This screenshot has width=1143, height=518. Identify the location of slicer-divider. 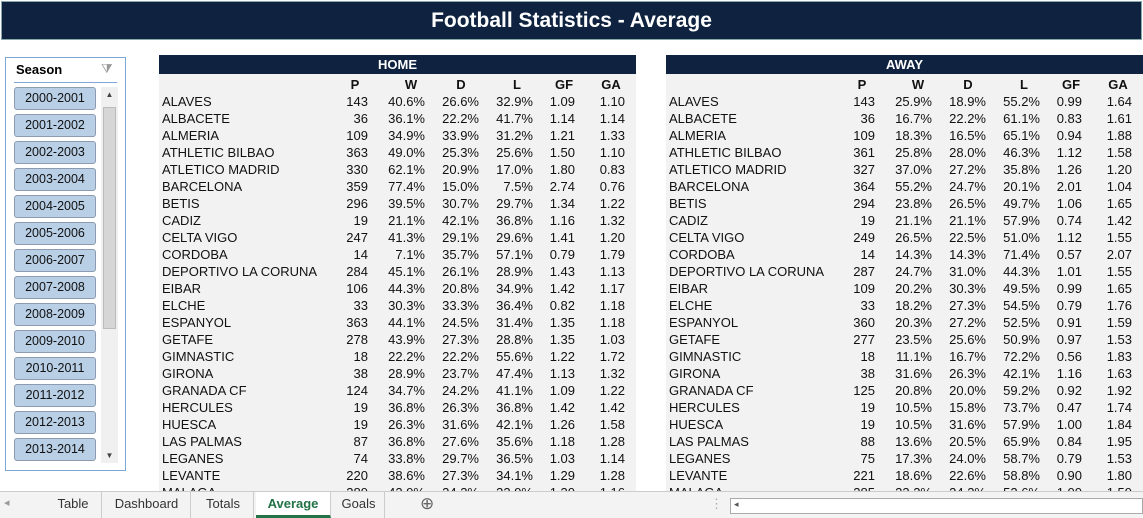
(65, 82).